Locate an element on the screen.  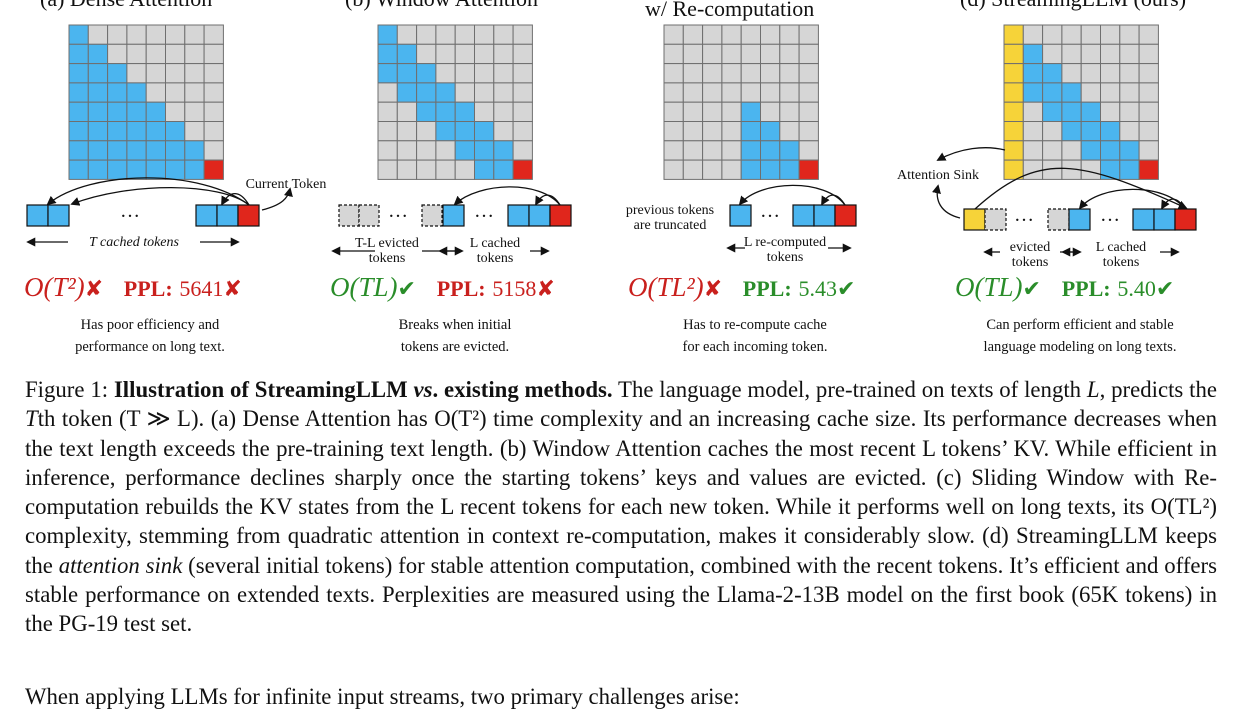
panel-a-grid is located at coordinates (146, 102).